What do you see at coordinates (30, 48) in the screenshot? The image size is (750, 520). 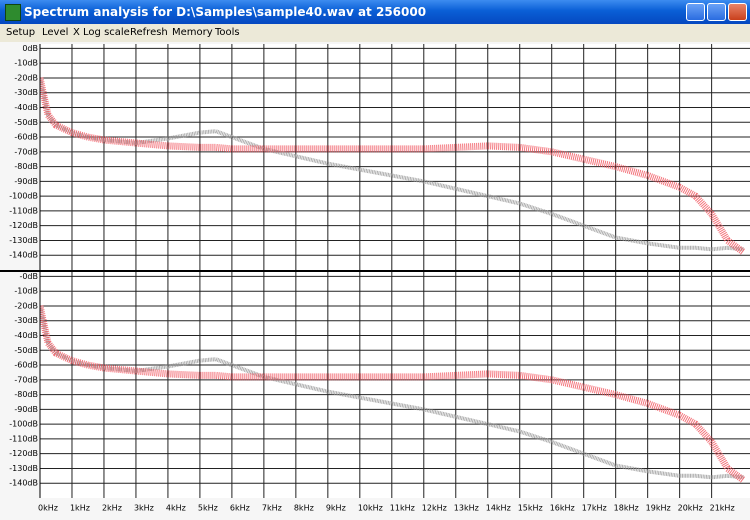 I see `y-tick-label: 0dB` at bounding box center [30, 48].